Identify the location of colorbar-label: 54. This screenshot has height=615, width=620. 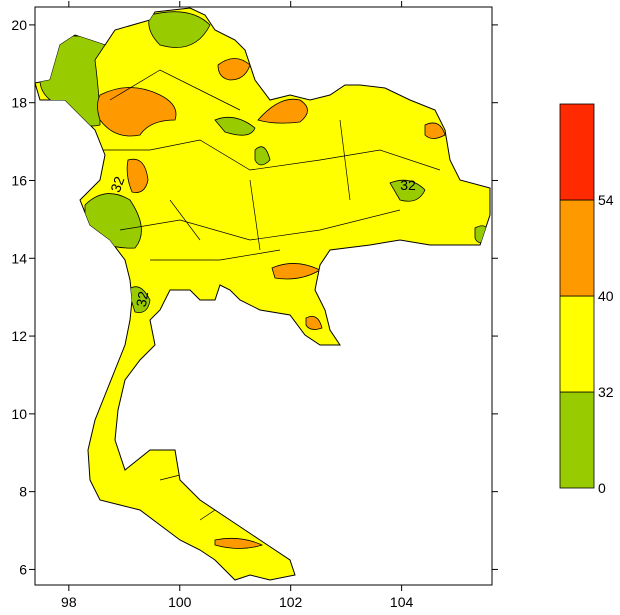
(606, 200).